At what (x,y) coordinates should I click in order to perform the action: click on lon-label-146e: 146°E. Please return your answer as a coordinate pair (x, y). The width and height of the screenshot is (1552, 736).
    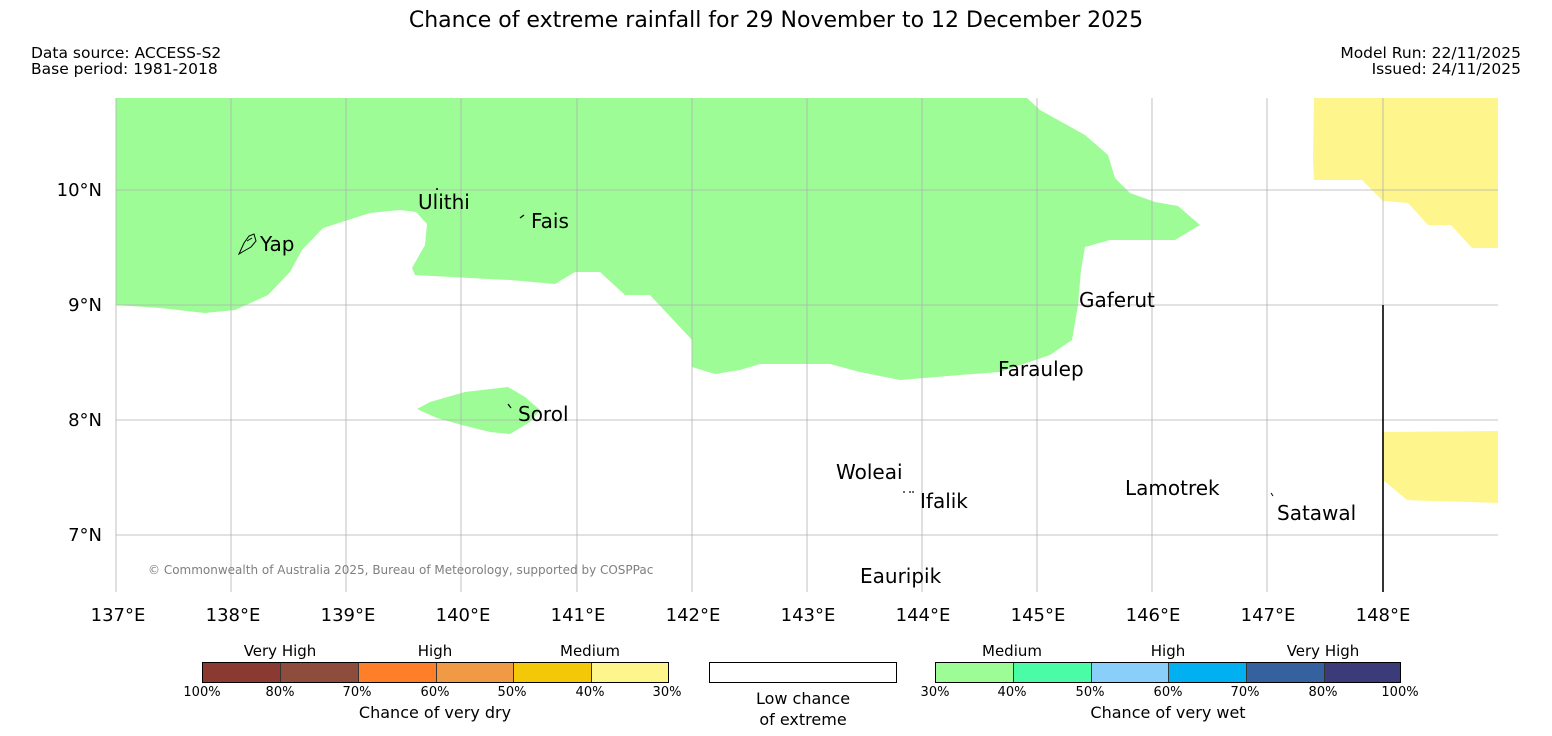
    Looking at the image, I should click on (1153, 615).